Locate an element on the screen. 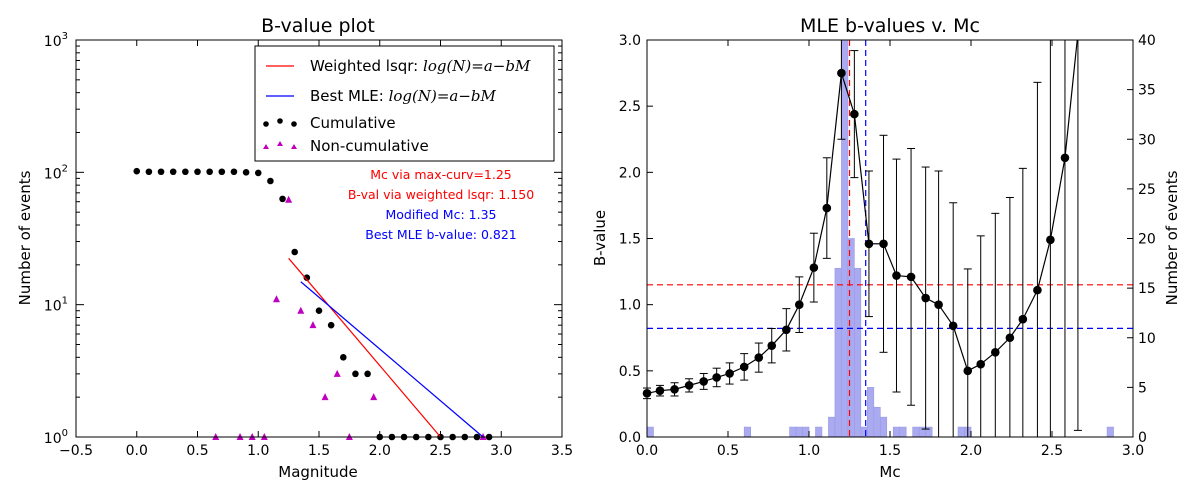 The width and height of the screenshot is (1200, 500). y-tick-label: 10² is located at coordinates (56, 172).